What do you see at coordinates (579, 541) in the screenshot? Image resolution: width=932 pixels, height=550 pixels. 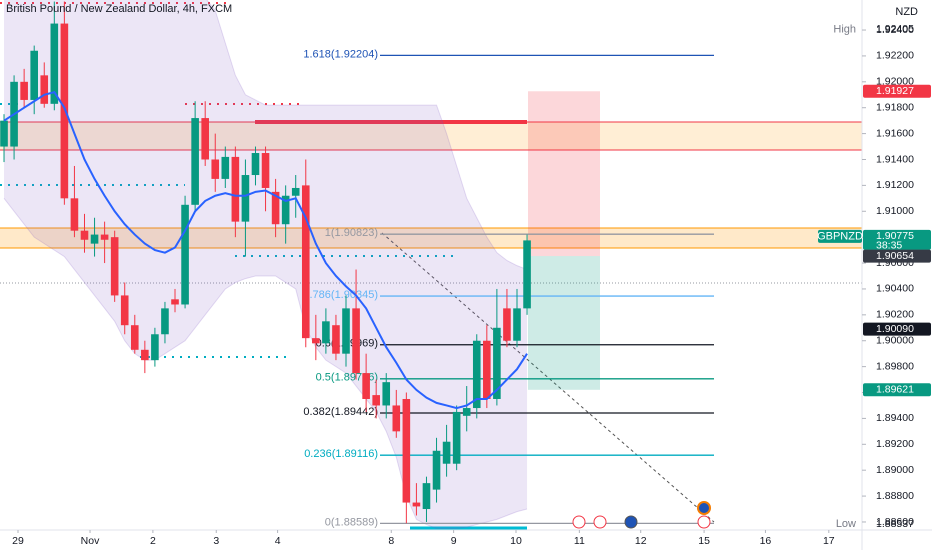 I see `x-tick-label: 11` at bounding box center [579, 541].